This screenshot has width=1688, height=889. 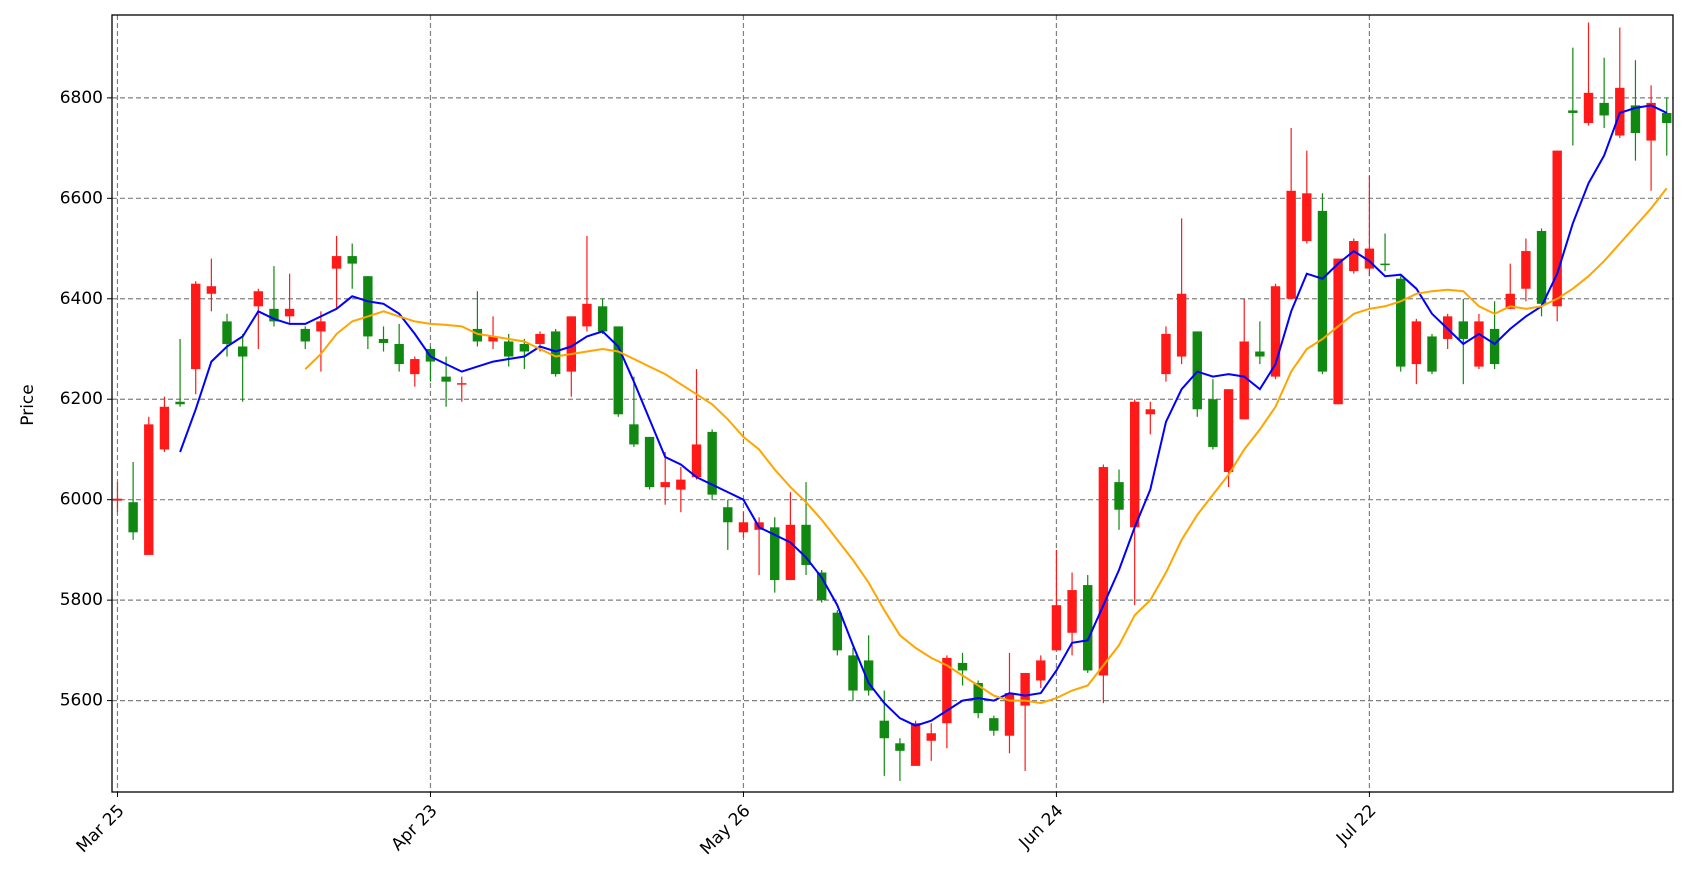 I want to click on x-tick-label: Jun 24, so click(x=1041, y=827).